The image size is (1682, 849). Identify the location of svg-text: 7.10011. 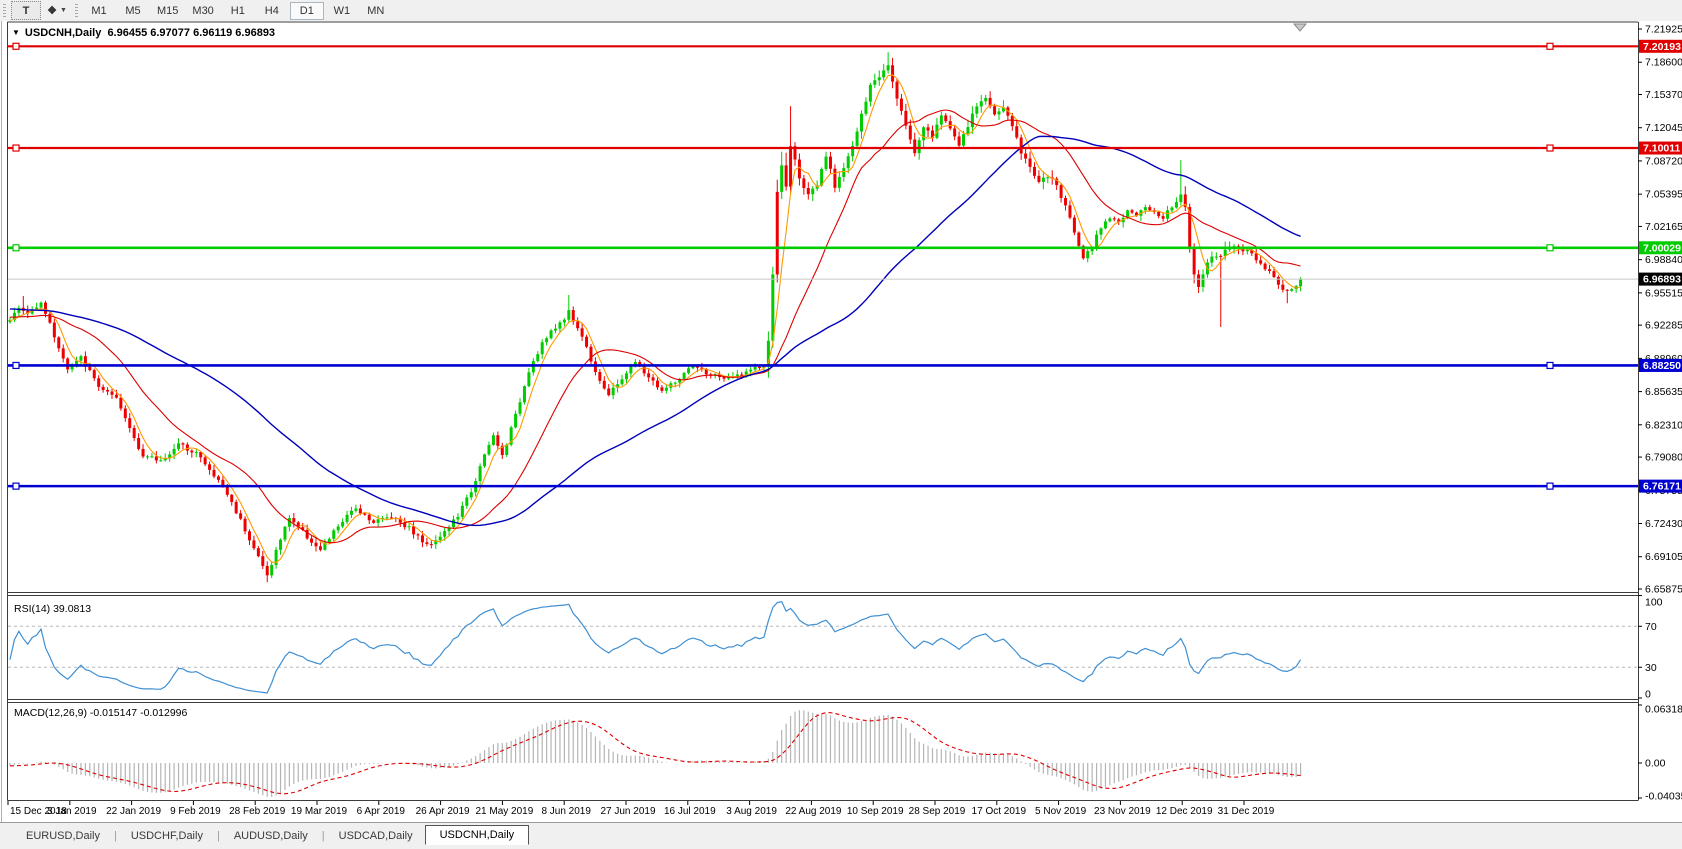
(1662, 149).